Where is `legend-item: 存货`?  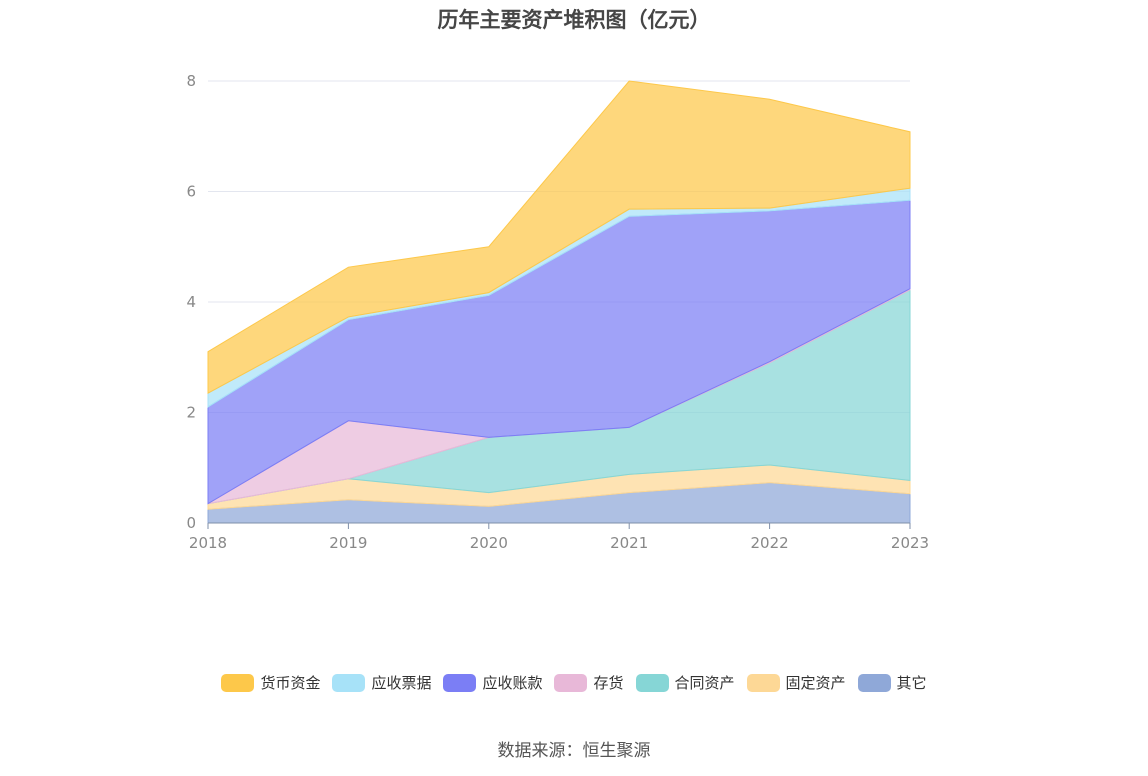 legend-item: 存货 is located at coordinates (589, 682).